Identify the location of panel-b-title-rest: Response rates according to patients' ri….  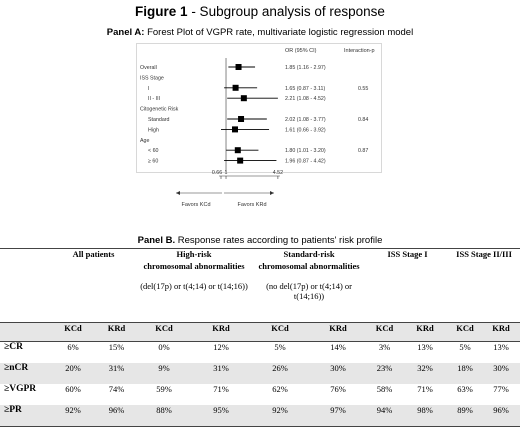
(279, 240).